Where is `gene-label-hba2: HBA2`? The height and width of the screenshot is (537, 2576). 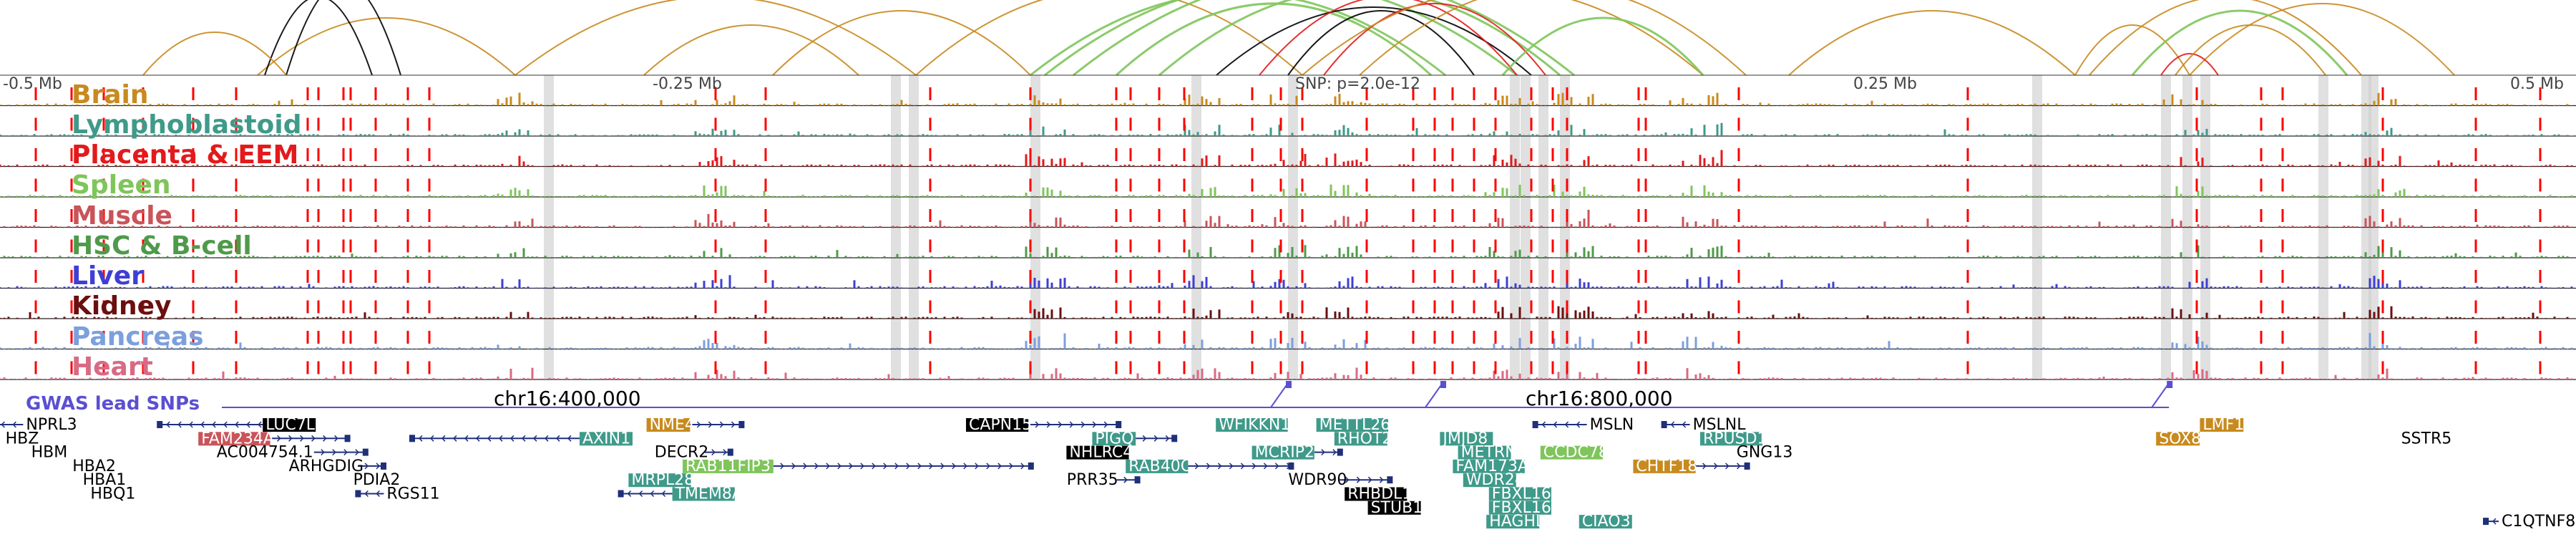 gene-label-hba2: HBA2 is located at coordinates (94, 466).